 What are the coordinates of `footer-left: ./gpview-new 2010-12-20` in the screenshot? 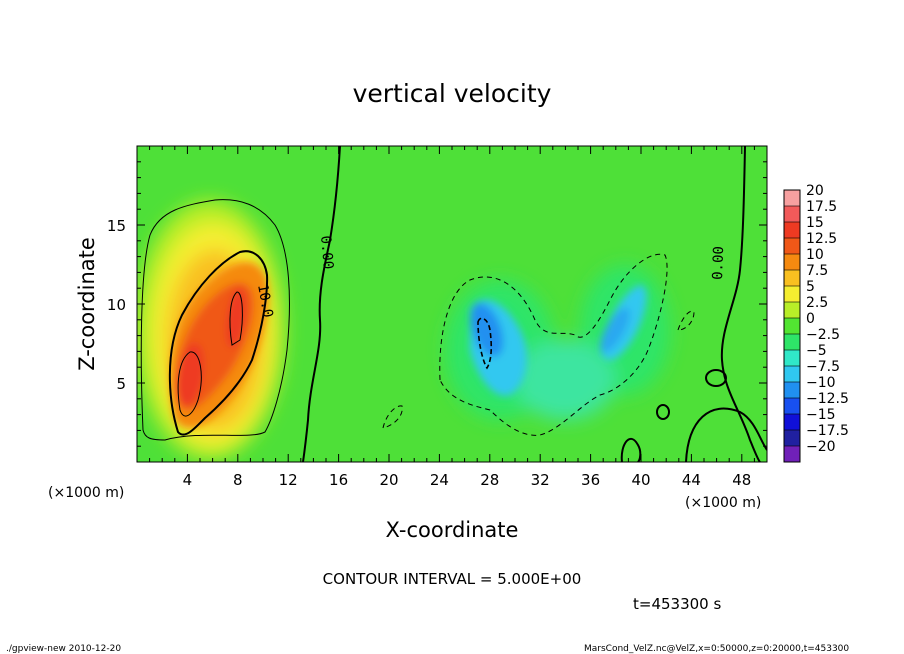 It's located at (63, 649).